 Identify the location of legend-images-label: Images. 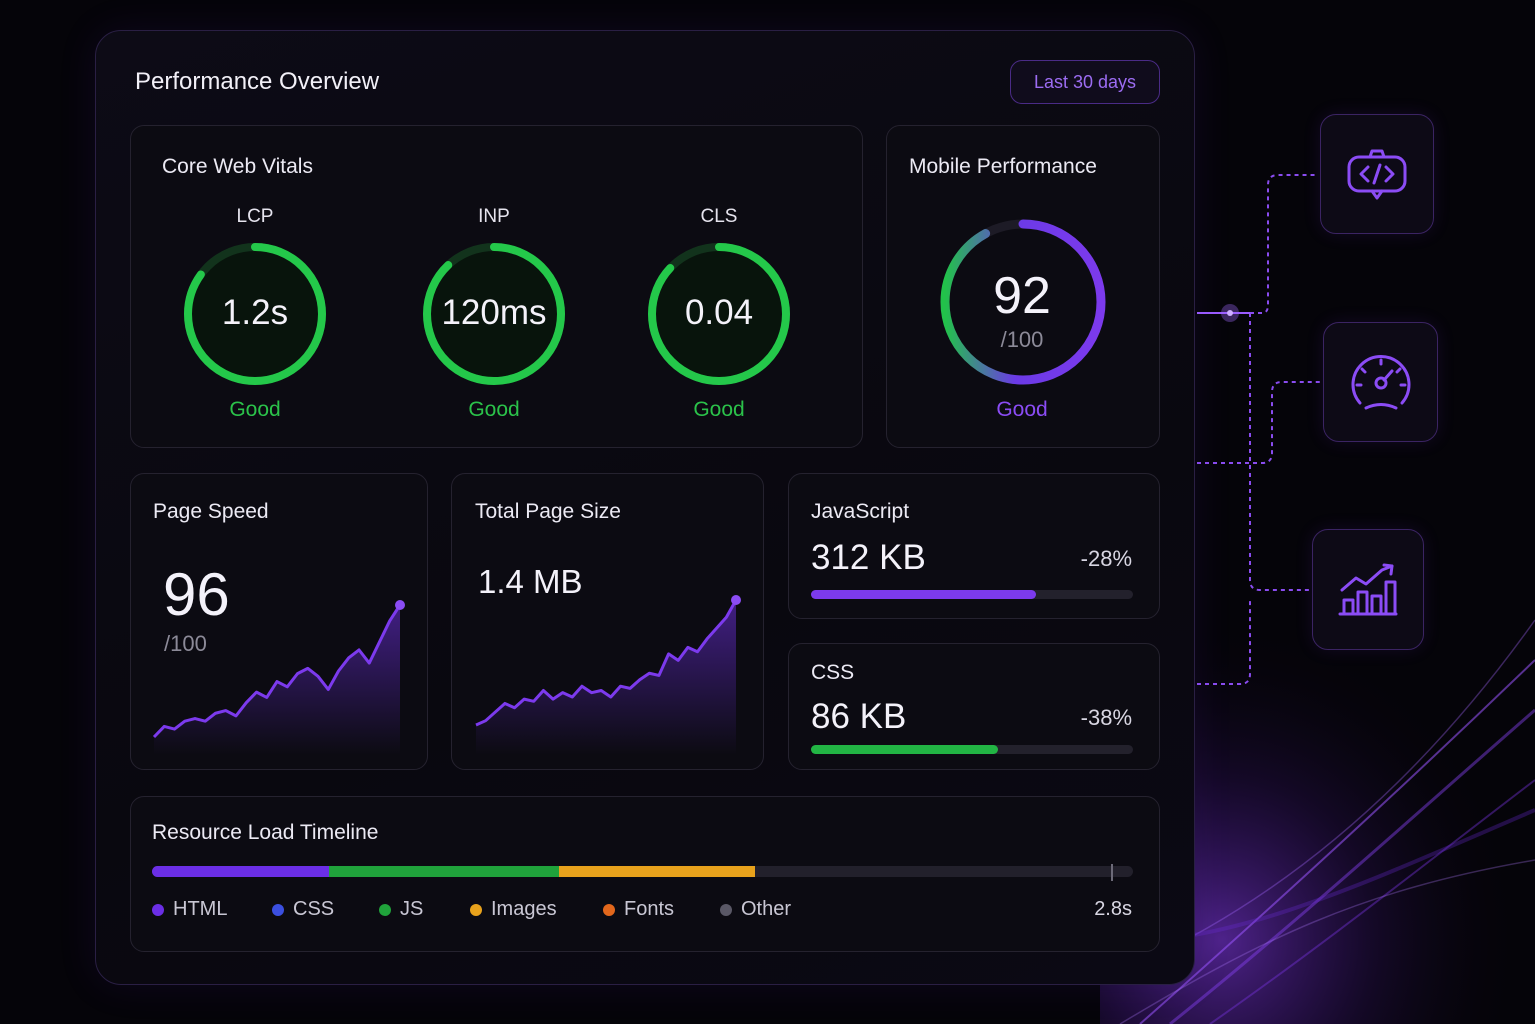
(524, 909).